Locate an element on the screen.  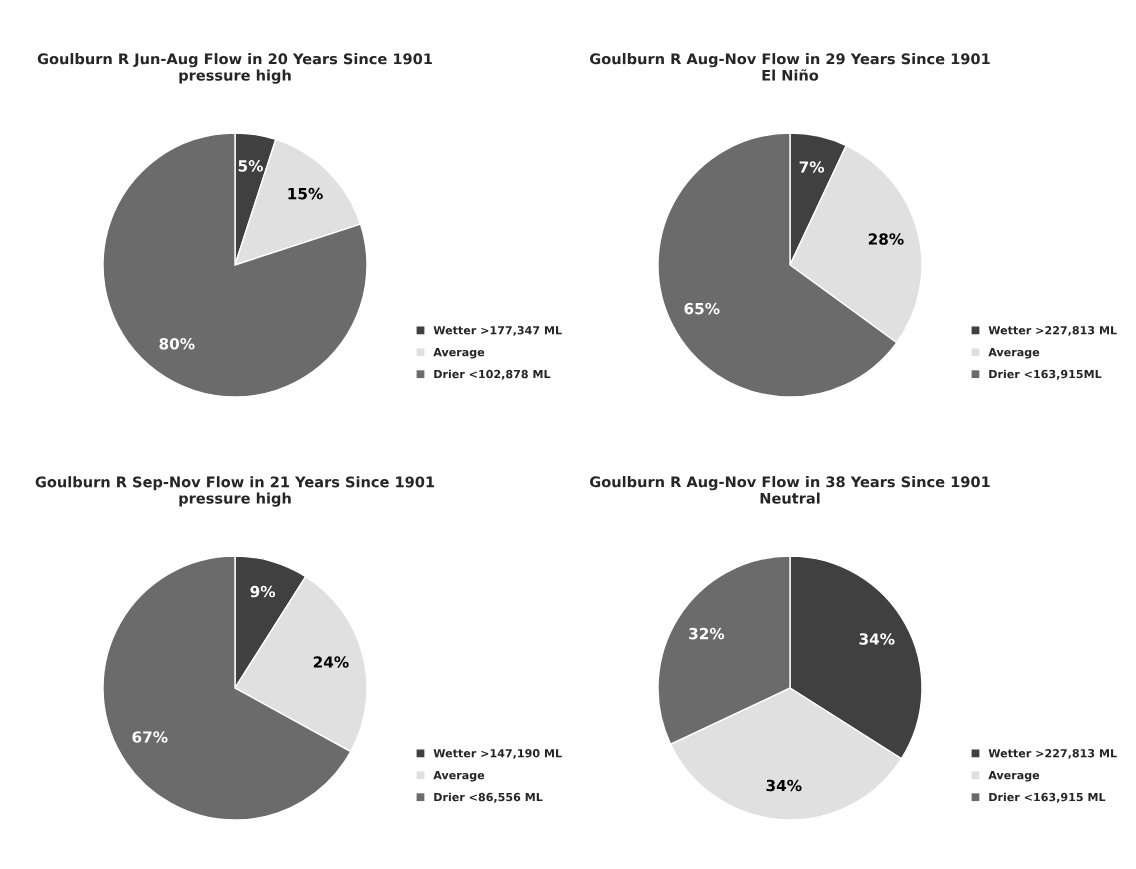
data-label: 32% is located at coordinates (707, 633).